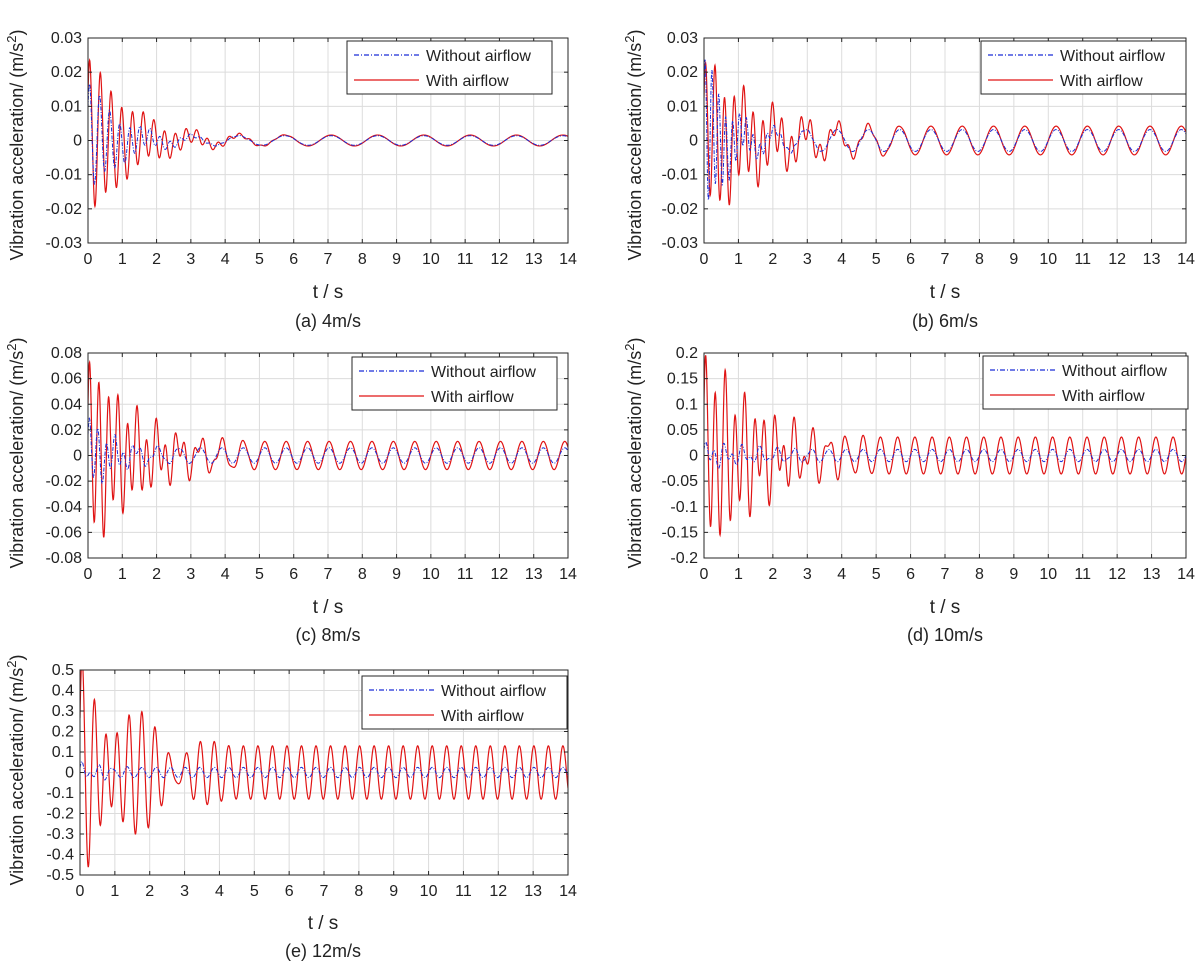 Image resolution: width=1200 pixels, height=966 pixels. I want to click on x-tick-label: 3, so click(190, 574).